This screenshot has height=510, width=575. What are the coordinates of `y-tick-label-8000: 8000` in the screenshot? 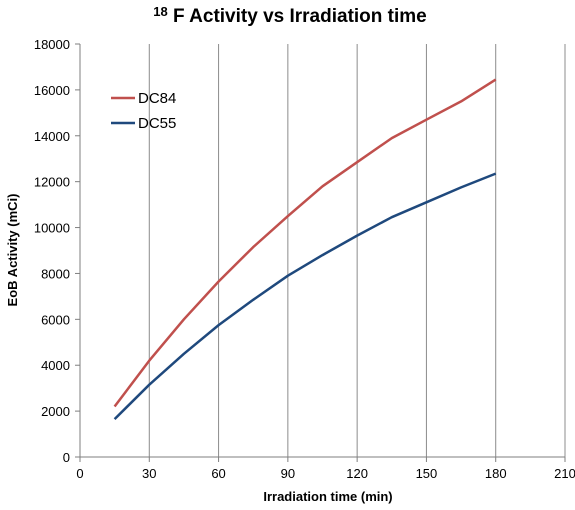 It's located at (55, 273).